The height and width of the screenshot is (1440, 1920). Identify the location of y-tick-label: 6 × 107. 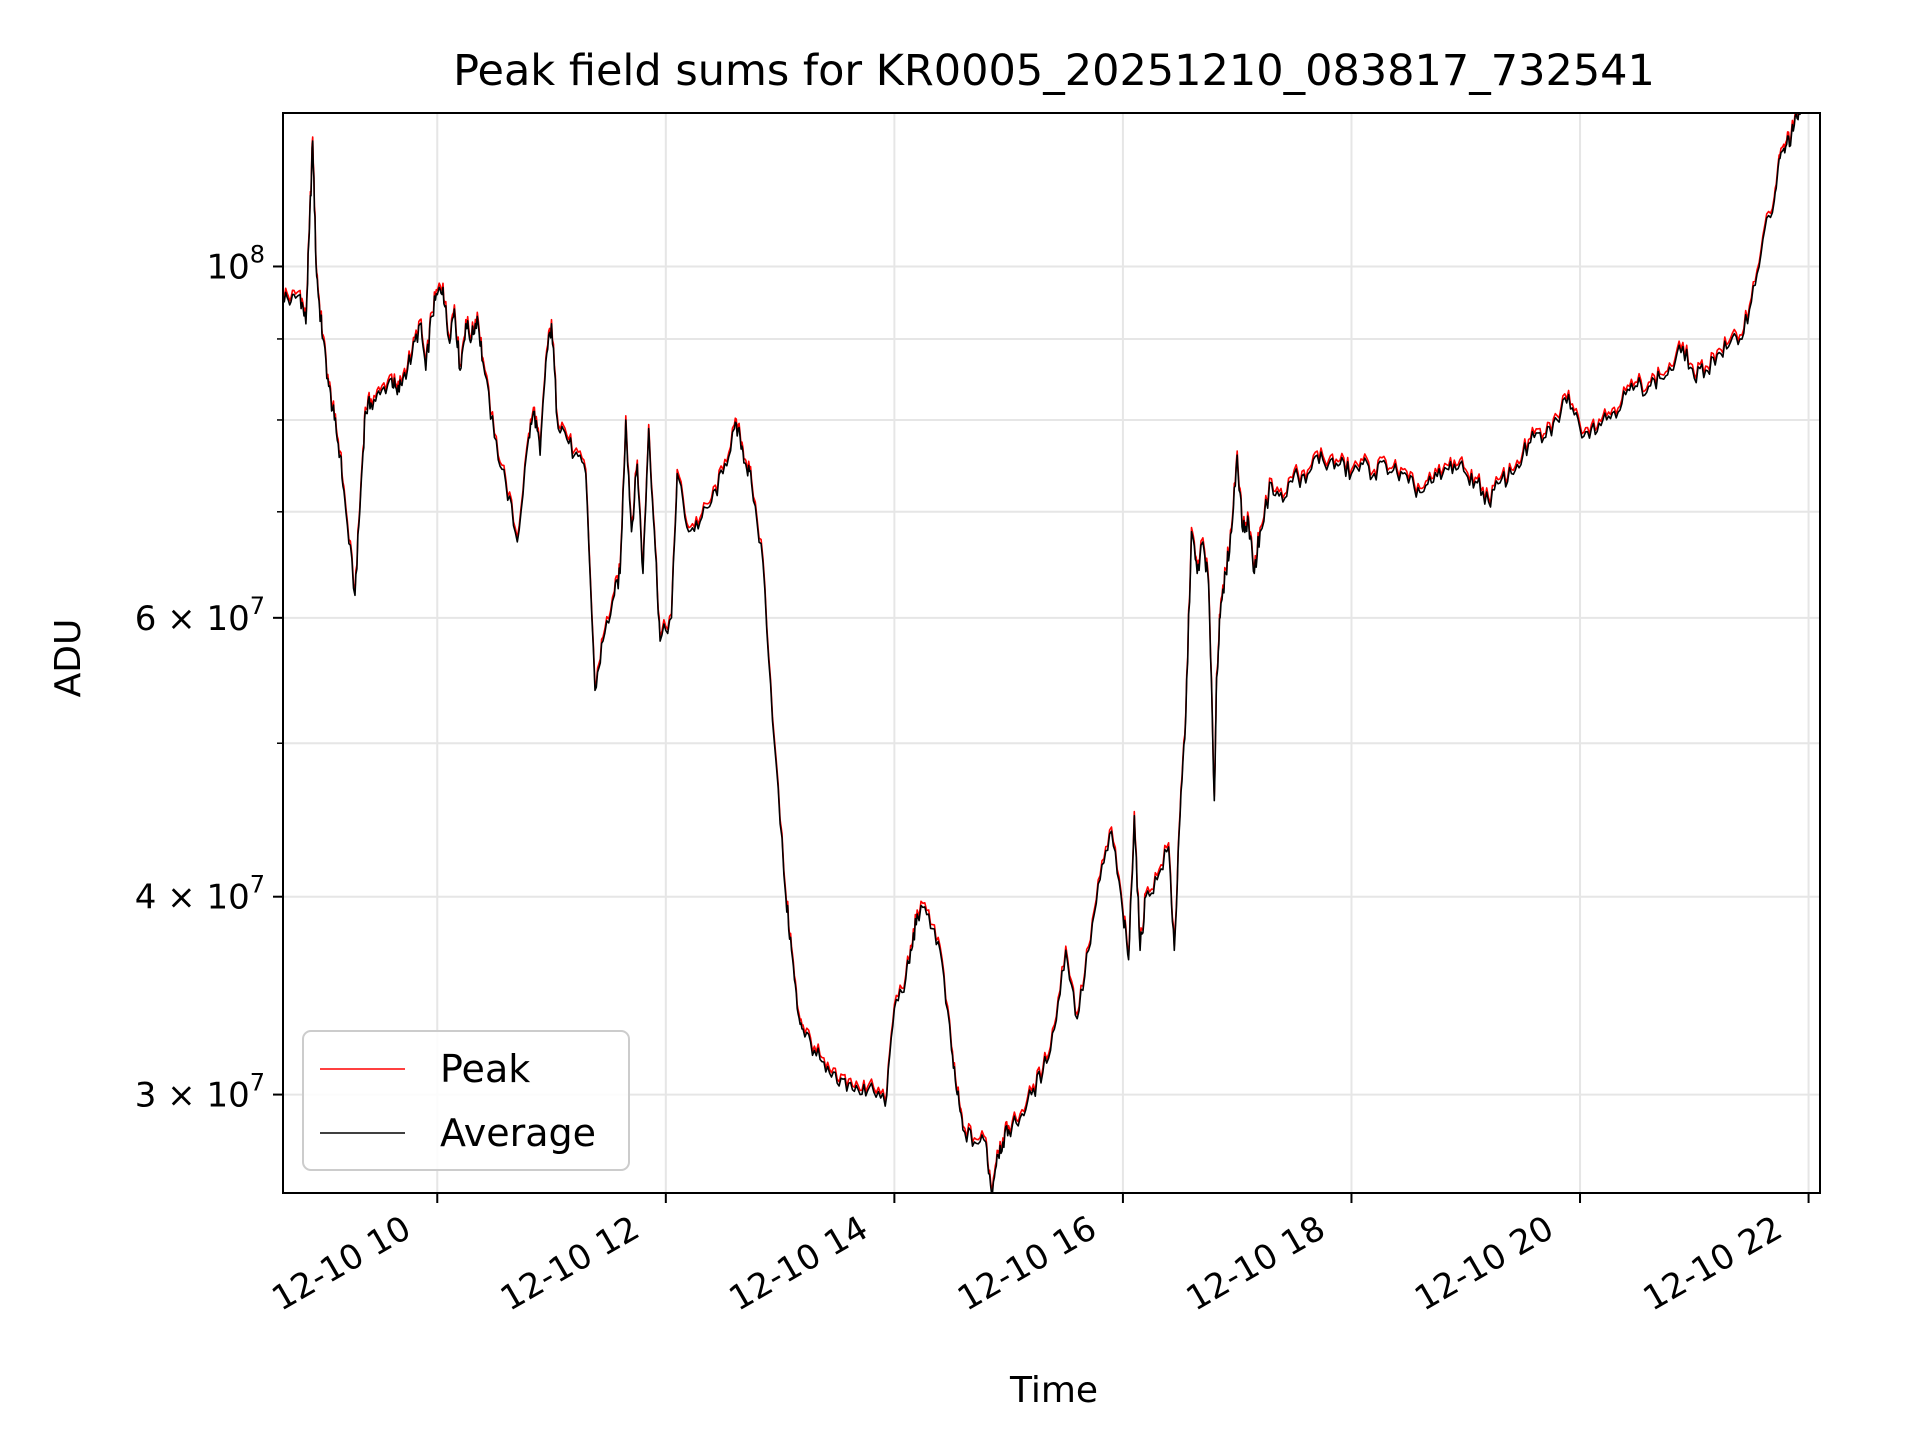
(200, 615).